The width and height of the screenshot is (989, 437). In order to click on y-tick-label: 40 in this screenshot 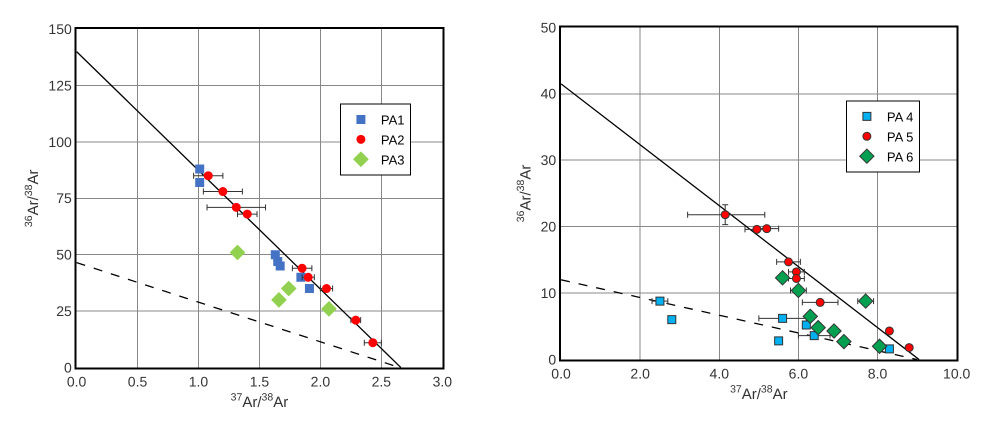, I will do `click(548, 94)`.